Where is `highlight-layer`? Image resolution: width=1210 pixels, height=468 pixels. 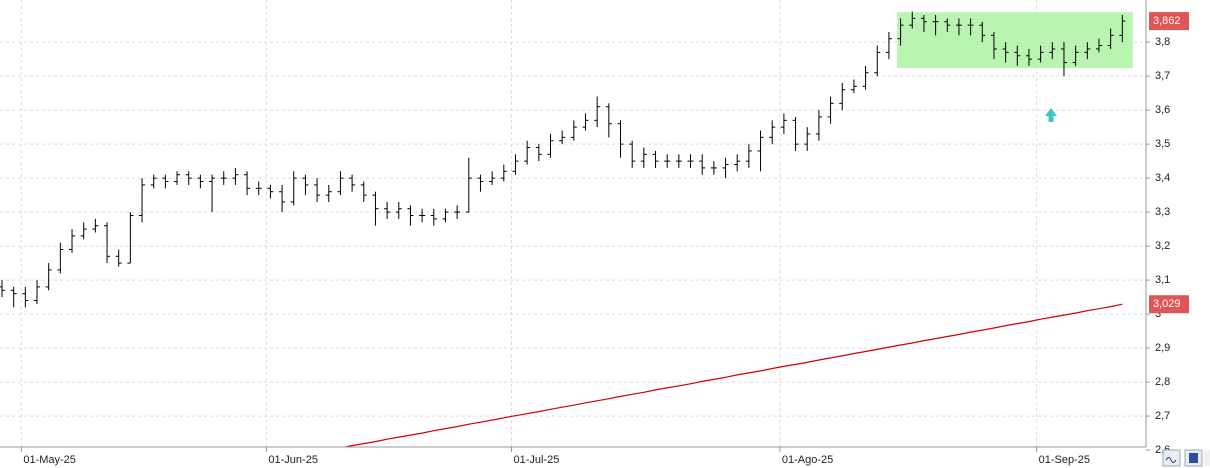
highlight-layer is located at coordinates (1015, 40).